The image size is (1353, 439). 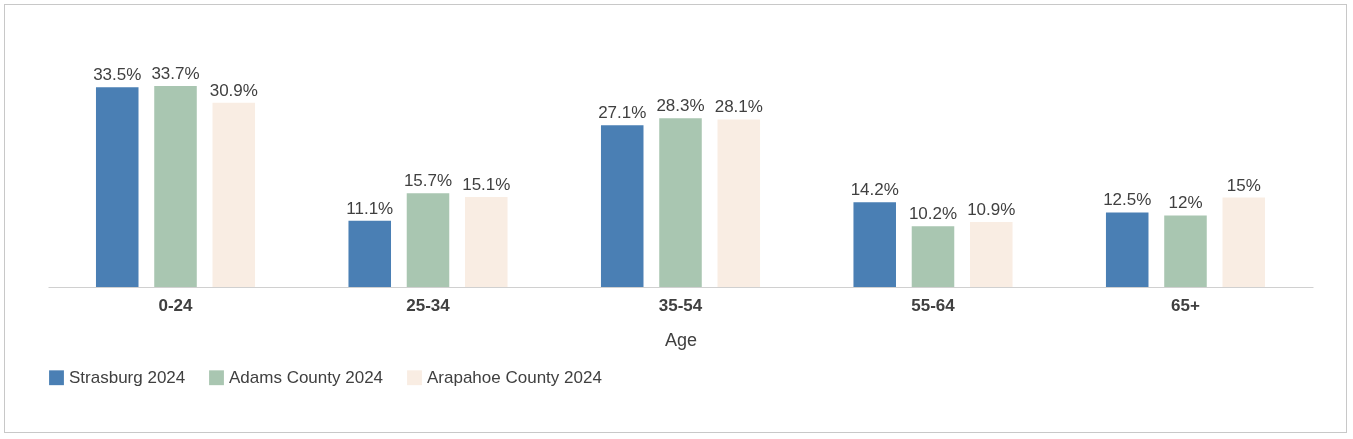 I want to click on x-axis-title: Age, so click(x=681, y=339).